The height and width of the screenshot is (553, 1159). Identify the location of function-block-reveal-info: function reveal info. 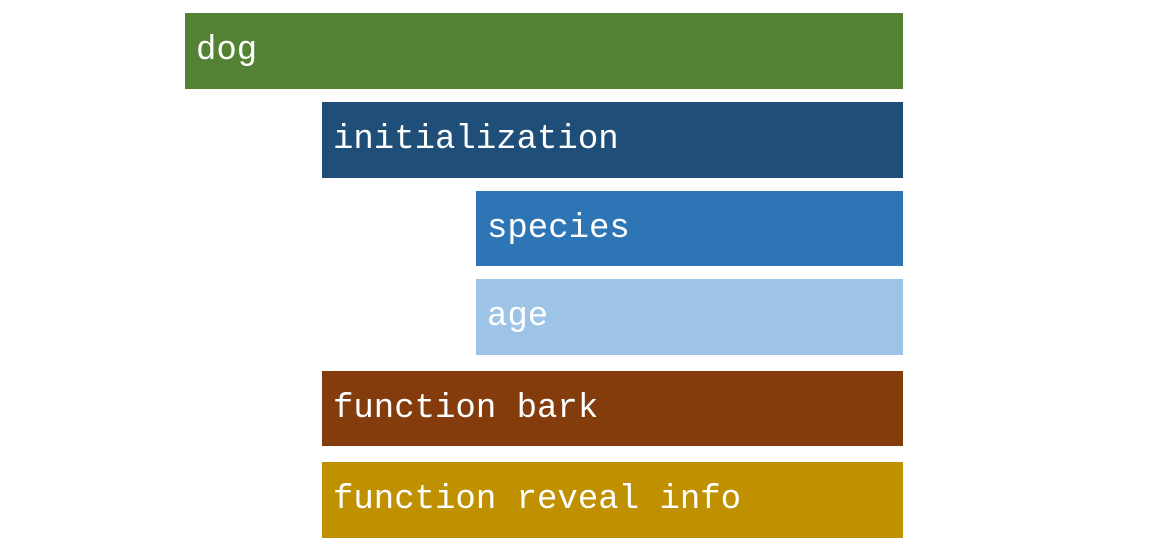
(612, 500).